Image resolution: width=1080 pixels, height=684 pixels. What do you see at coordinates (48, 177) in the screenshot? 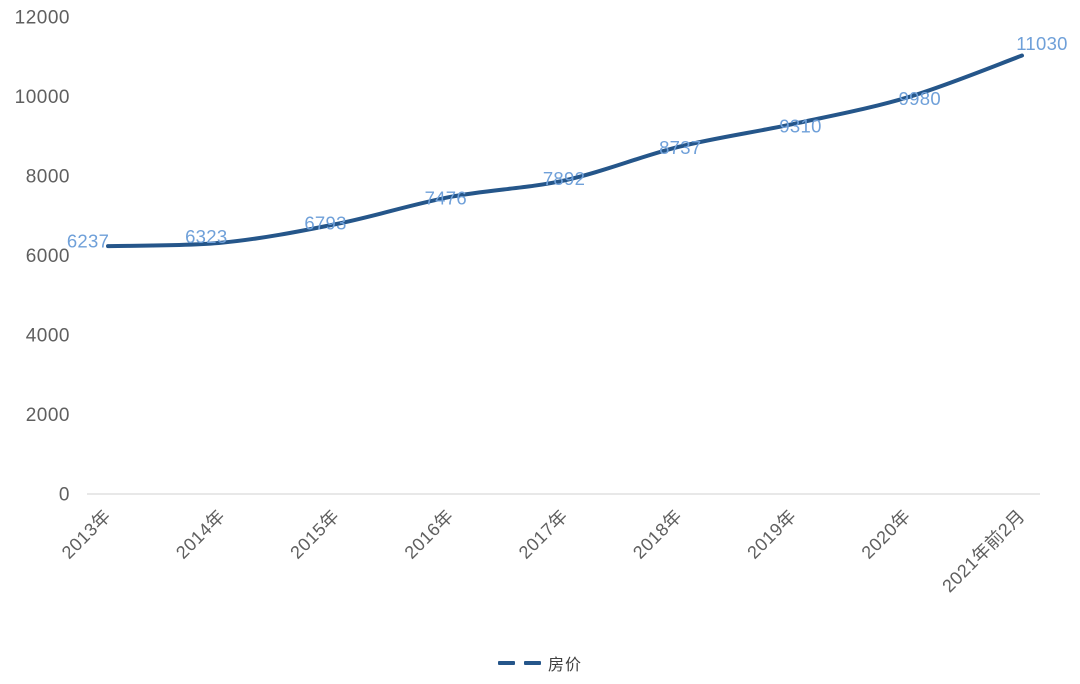
I see `y-axis-tick-label: 8000` at bounding box center [48, 177].